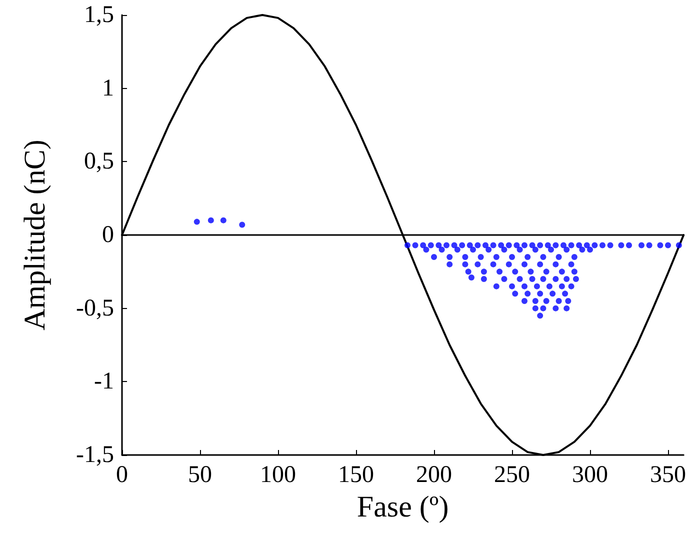 The height and width of the screenshot is (537, 689). I want to click on x-tick-label: 300, so click(590, 475).